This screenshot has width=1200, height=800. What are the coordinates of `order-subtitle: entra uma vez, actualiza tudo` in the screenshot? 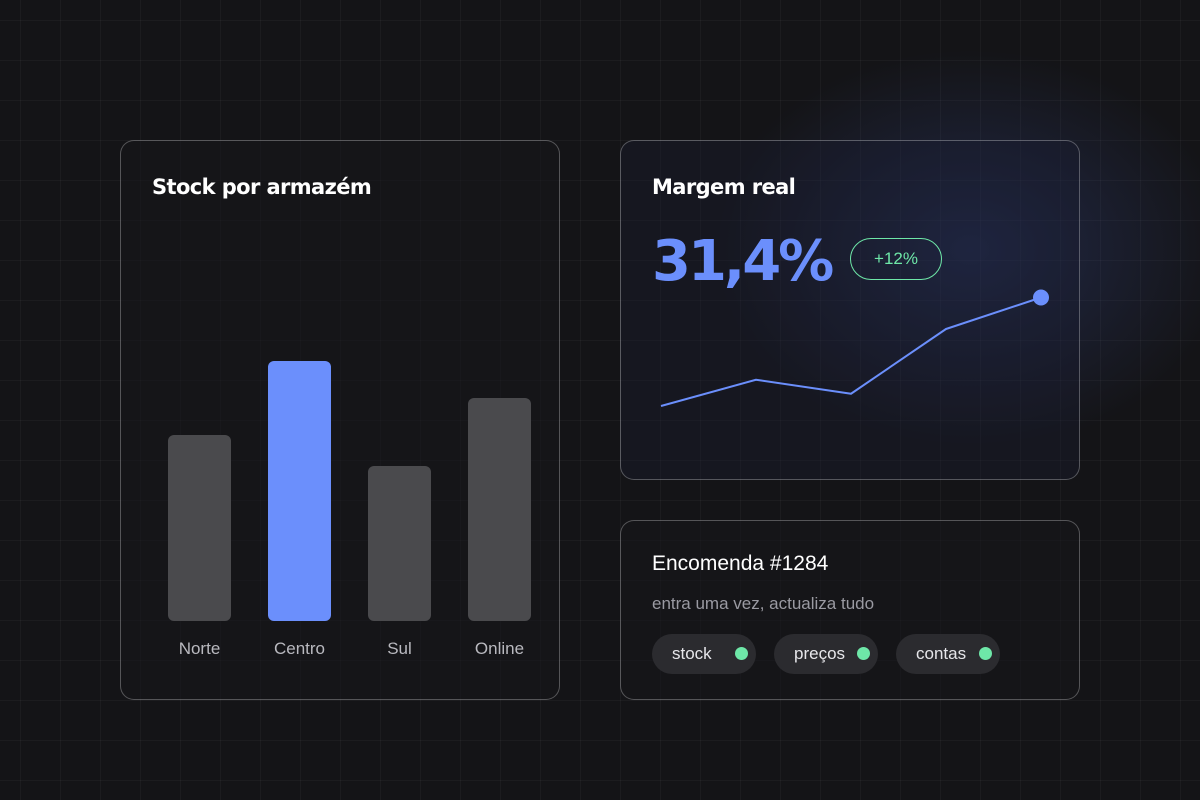 It's located at (763, 603).